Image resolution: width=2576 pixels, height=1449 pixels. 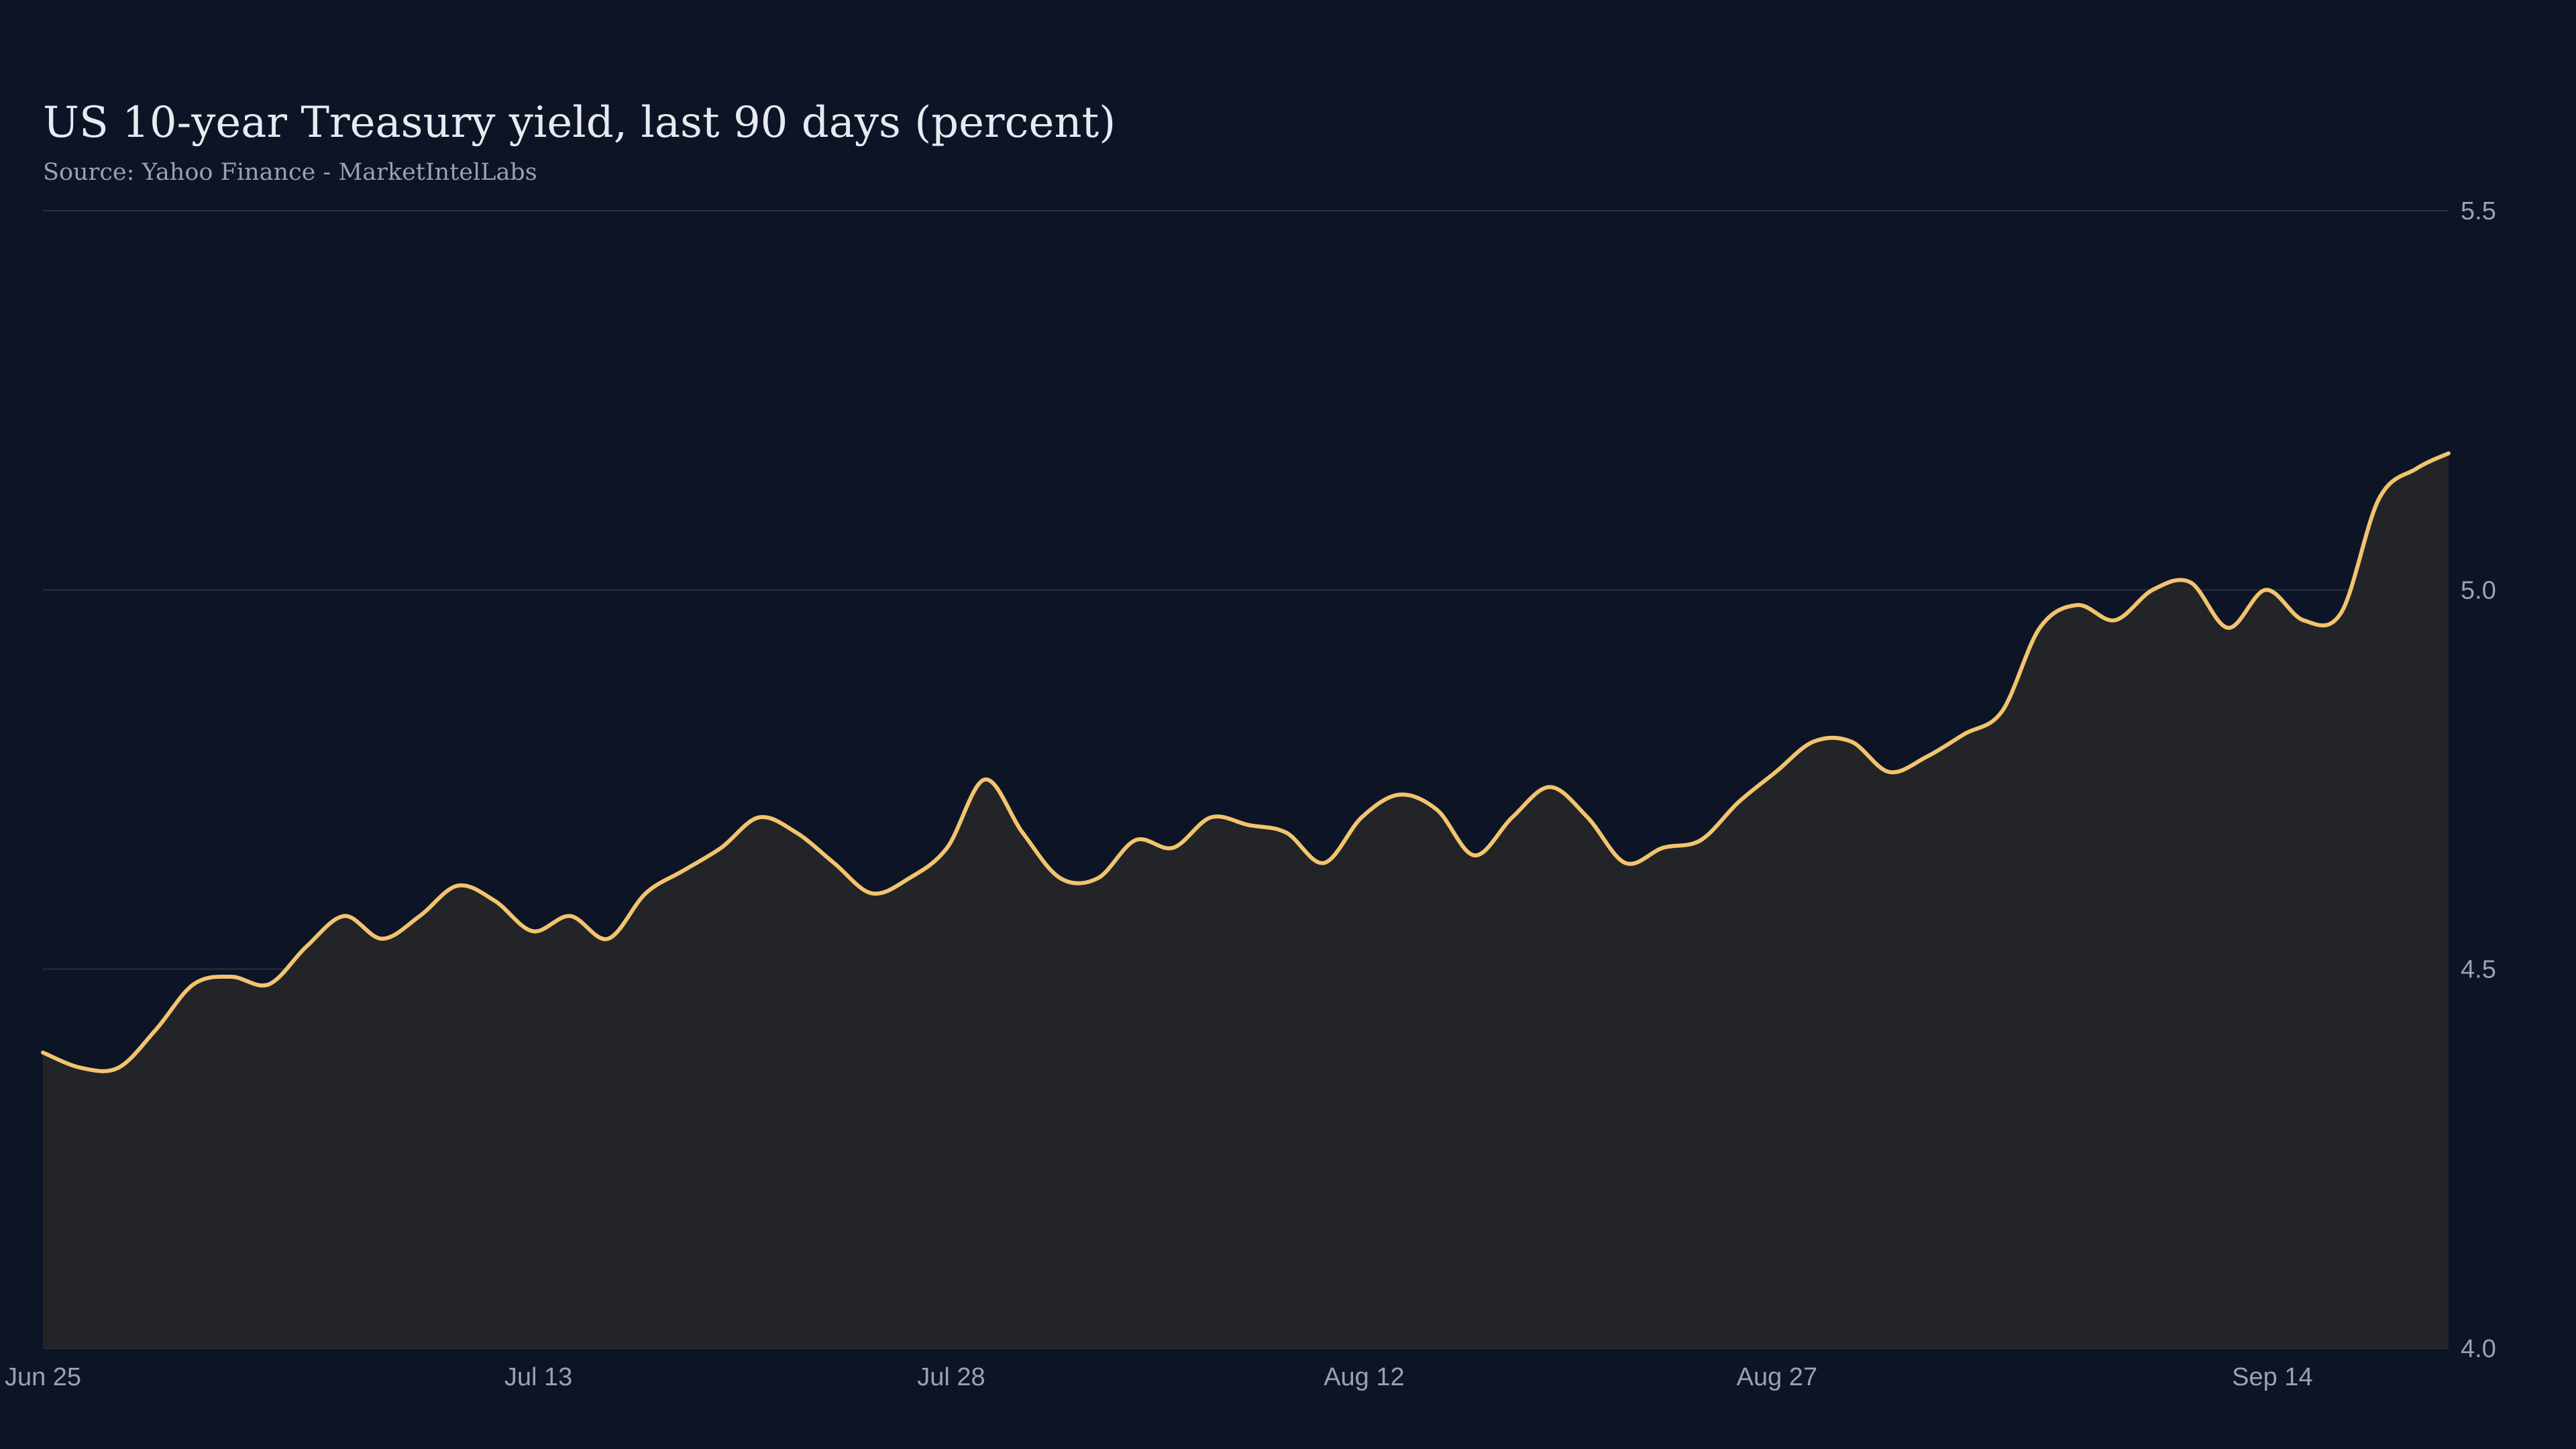 What do you see at coordinates (2478, 590) in the screenshot?
I see `y-tick-label: 5.0` at bounding box center [2478, 590].